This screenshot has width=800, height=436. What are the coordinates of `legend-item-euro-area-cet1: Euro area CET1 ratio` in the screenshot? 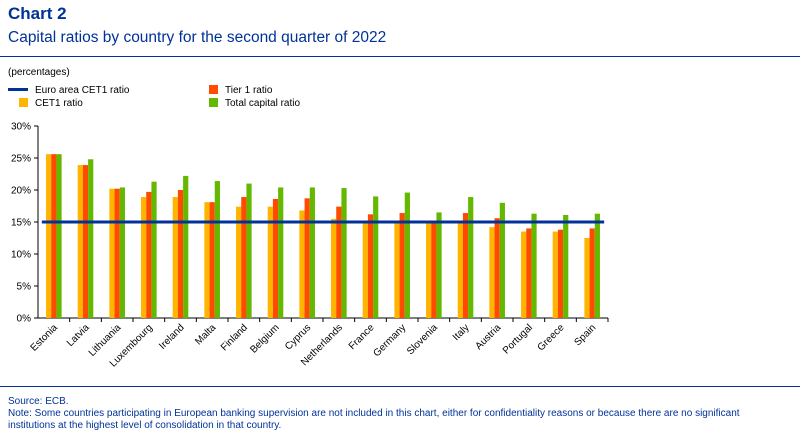 It's located at (69, 91).